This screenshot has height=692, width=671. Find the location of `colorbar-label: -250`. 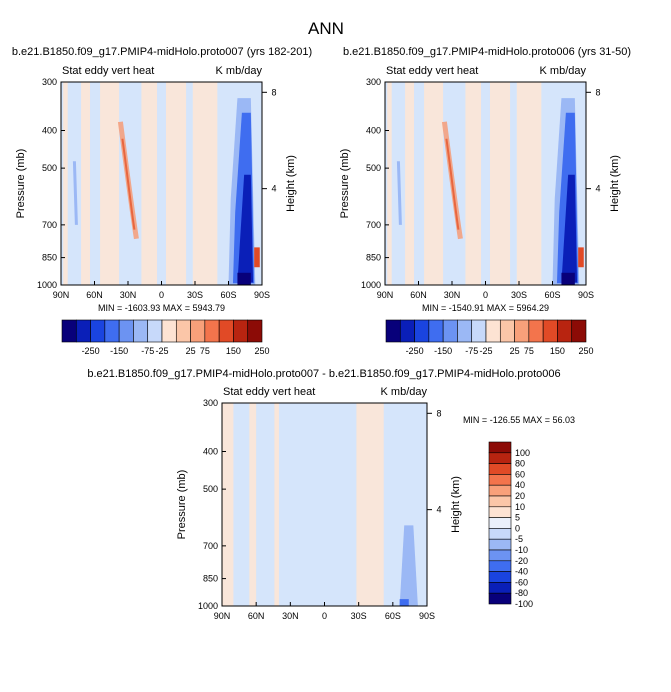

colorbar-label: -250 is located at coordinates (91, 351).